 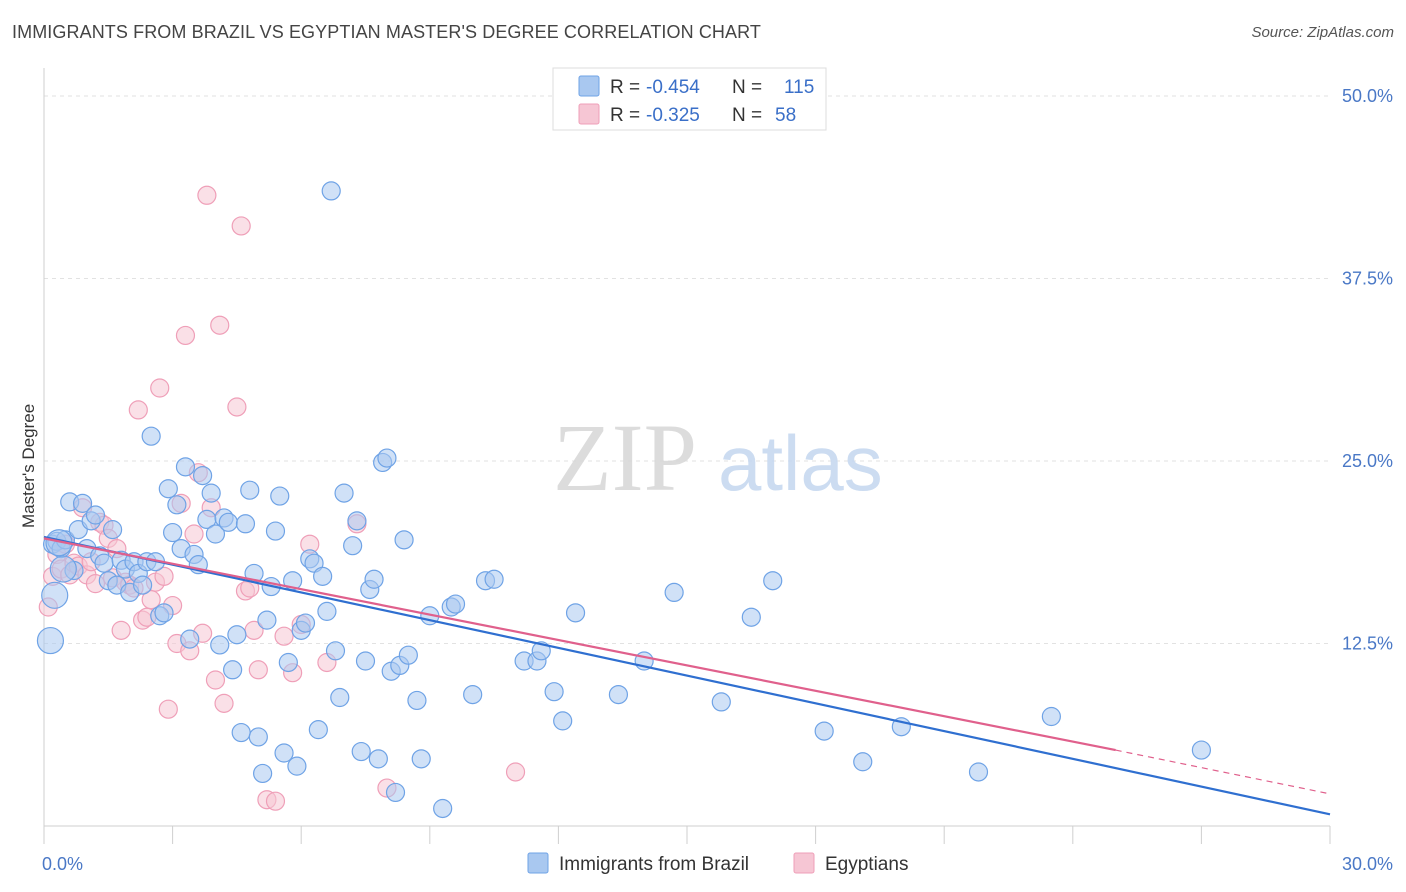 I want to click on legend-n-label-egyptians: N =, so click(x=747, y=115).